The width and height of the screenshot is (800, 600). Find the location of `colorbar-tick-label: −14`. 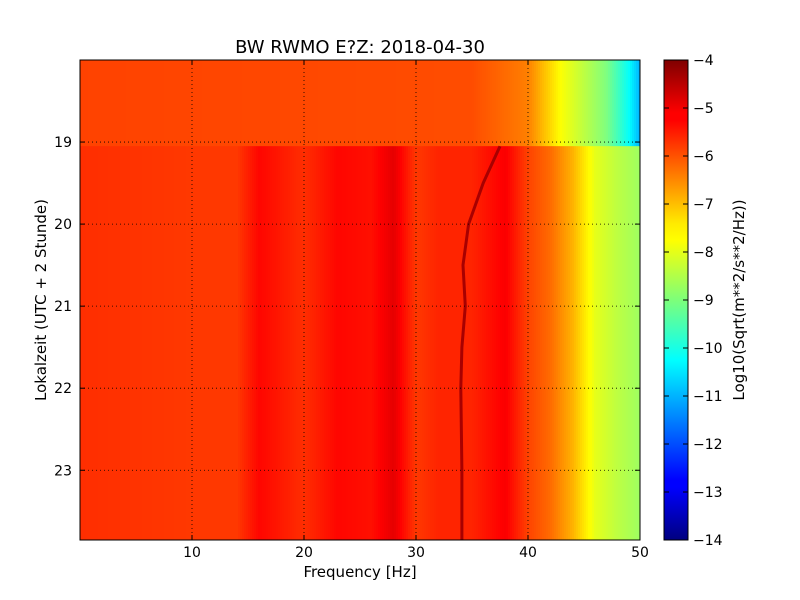

colorbar-tick-label: −14 is located at coordinates (708, 541).